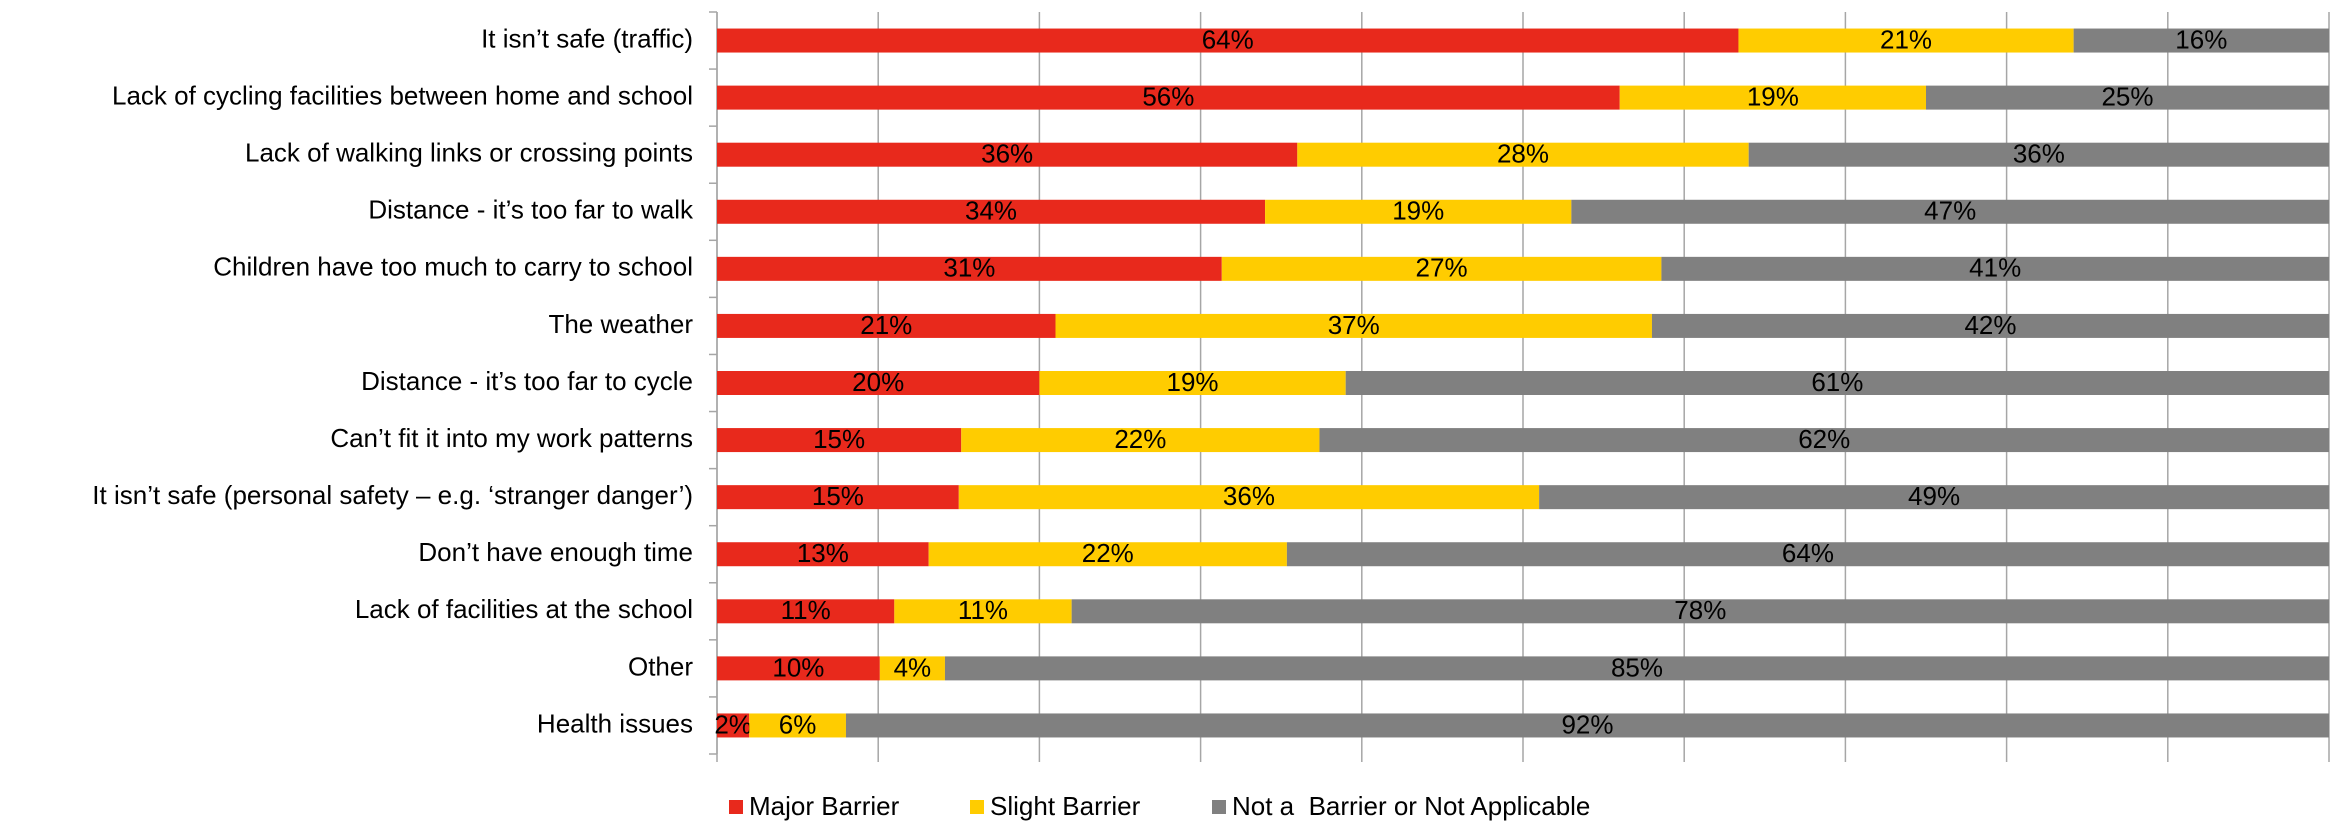  What do you see at coordinates (587, 38) in the screenshot?
I see `category-label: It isn’t safe (traffic)` at bounding box center [587, 38].